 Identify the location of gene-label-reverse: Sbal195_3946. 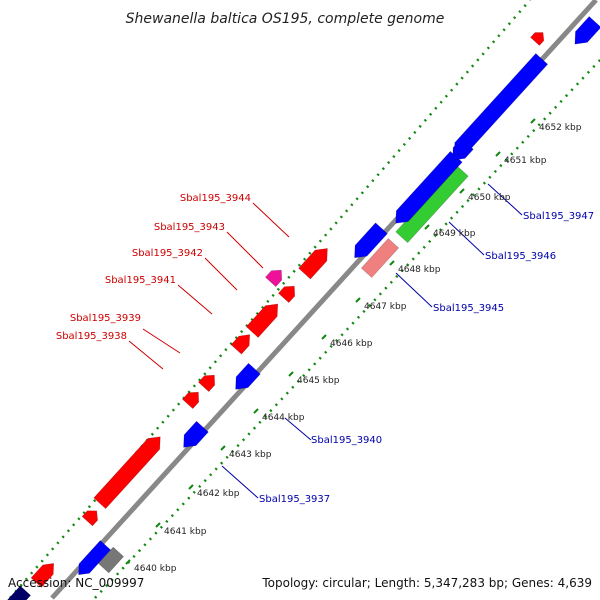
(520, 256).